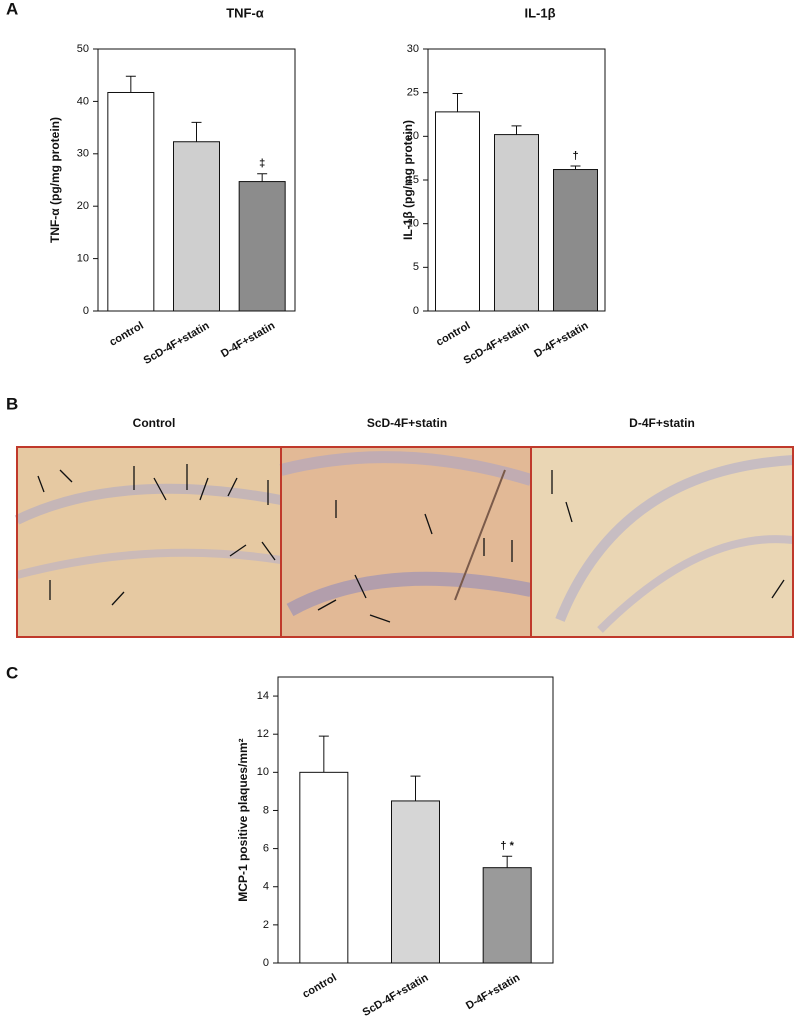 This screenshot has width=800, height=1026. What do you see at coordinates (263, 734) in the screenshot?
I see `y-tick-label: 12` at bounding box center [263, 734].